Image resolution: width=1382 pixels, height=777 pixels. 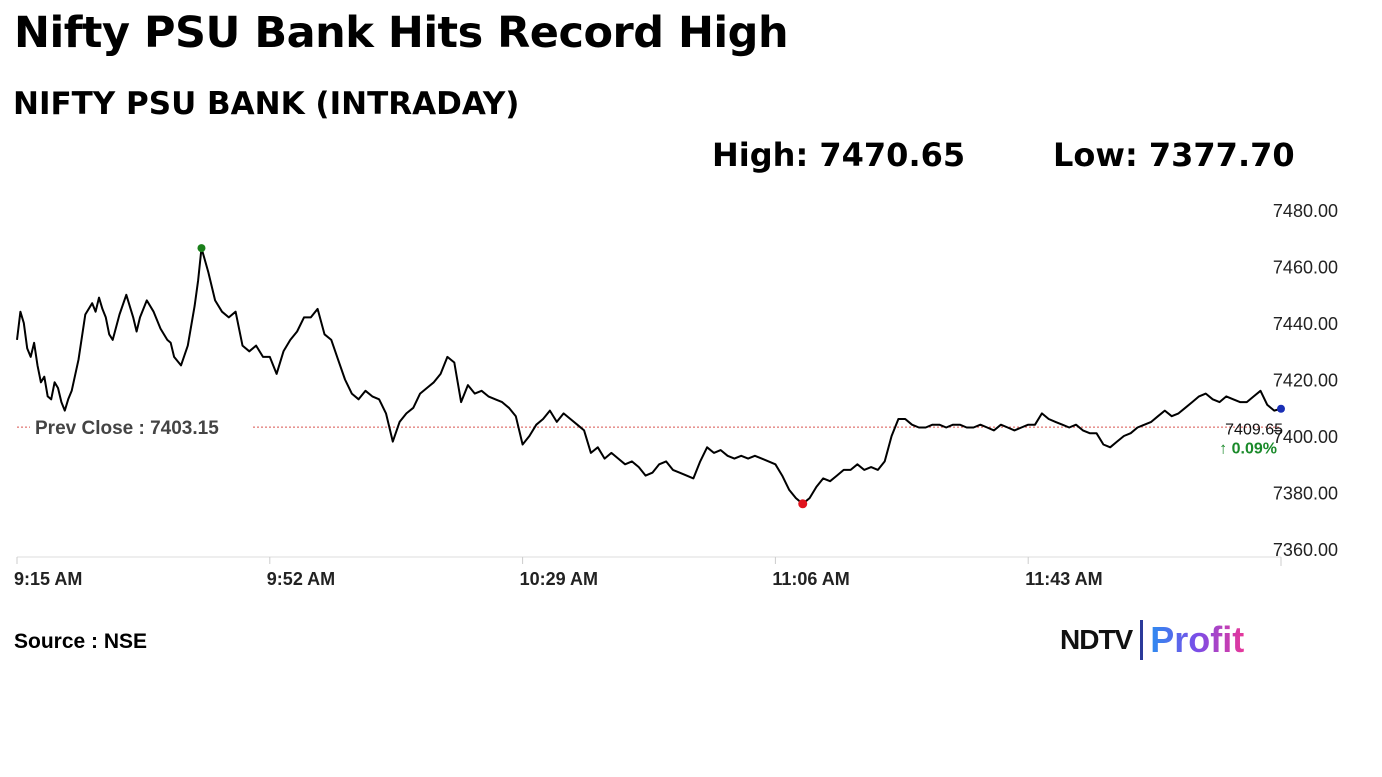 What do you see at coordinates (1096, 639) in the screenshot?
I see `logo-ndtv-text: NDTV` at bounding box center [1096, 639].